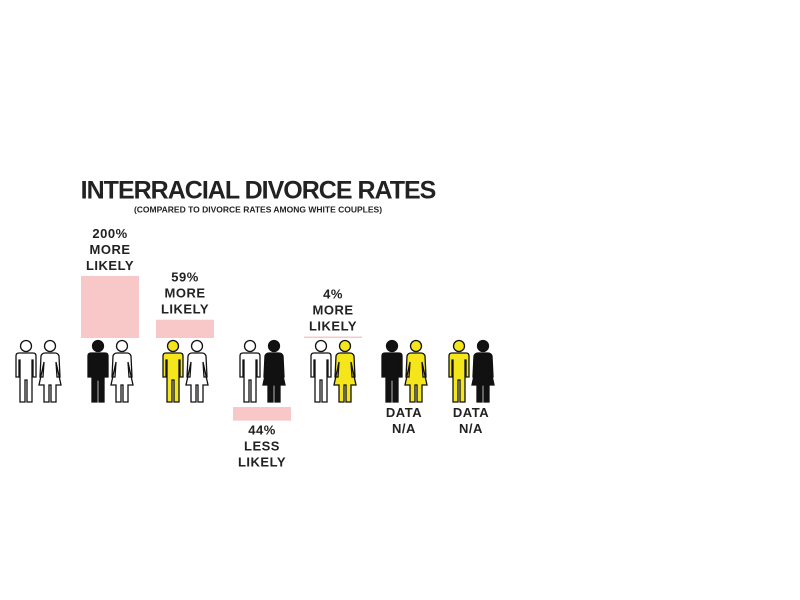 This screenshot has height=600, width=800. What do you see at coordinates (258, 191) in the screenshot?
I see `chart-title: INTERRACIAL DIVORCE RATES` at bounding box center [258, 191].